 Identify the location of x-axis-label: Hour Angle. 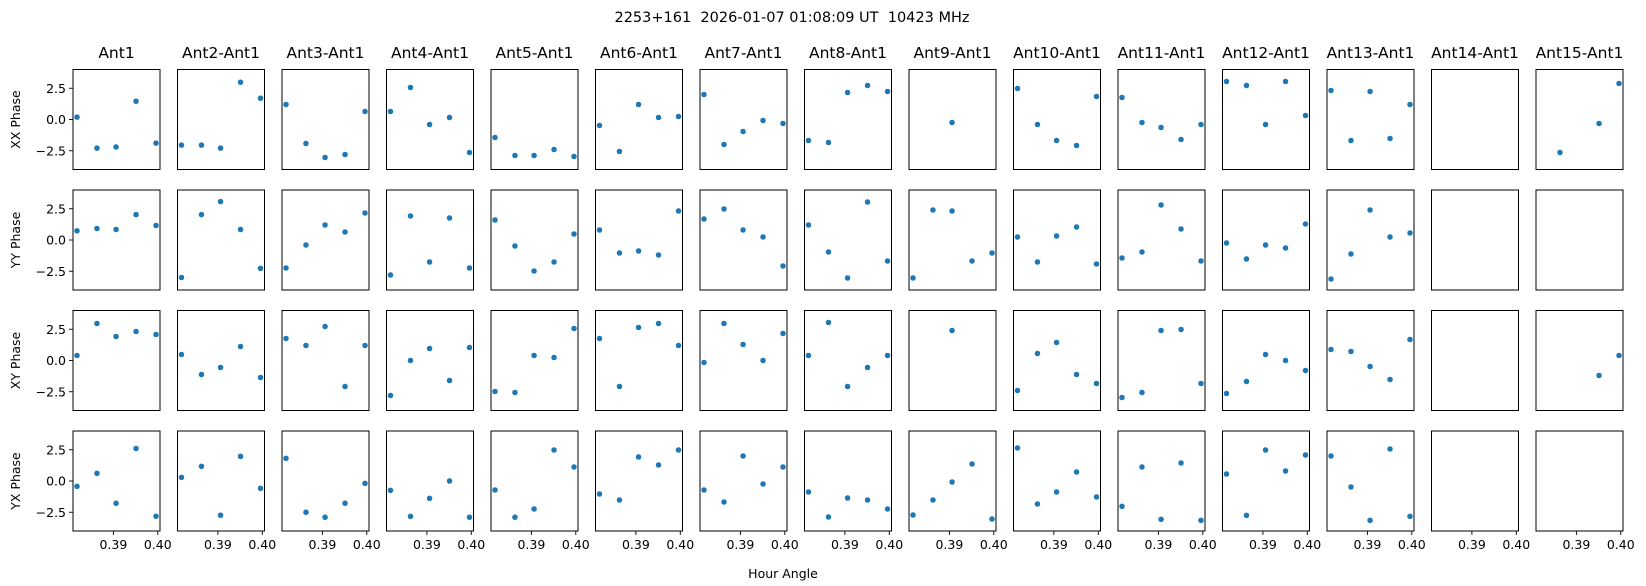
(783, 573).